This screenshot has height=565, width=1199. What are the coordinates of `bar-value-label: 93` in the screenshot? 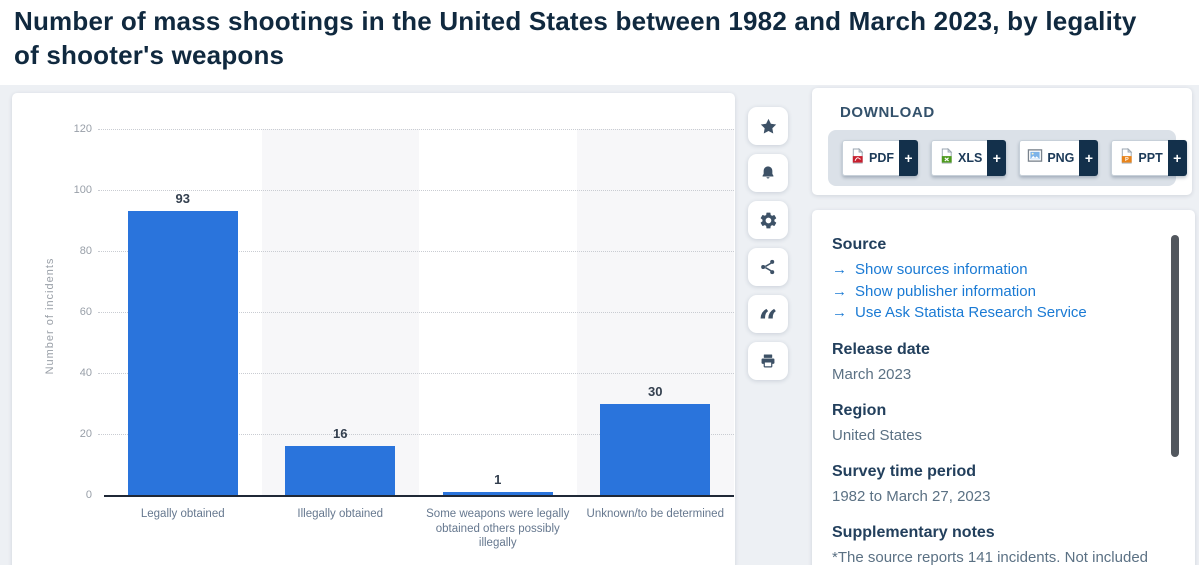 It's located at (182, 199).